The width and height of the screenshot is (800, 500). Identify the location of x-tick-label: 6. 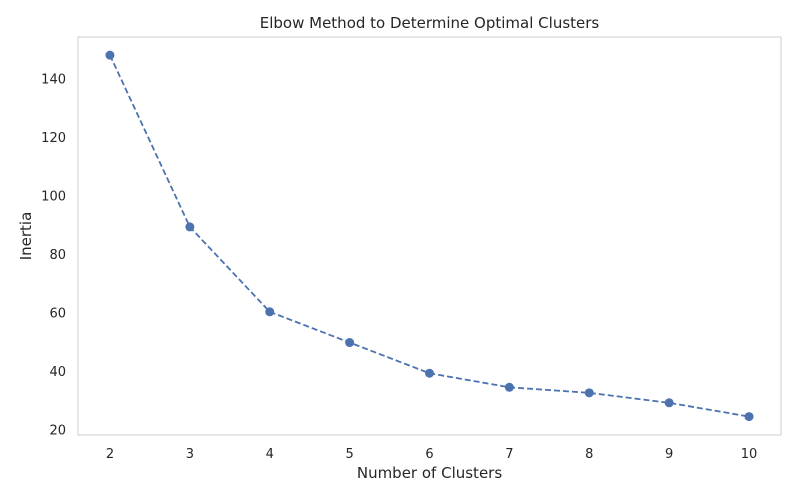
(429, 454).